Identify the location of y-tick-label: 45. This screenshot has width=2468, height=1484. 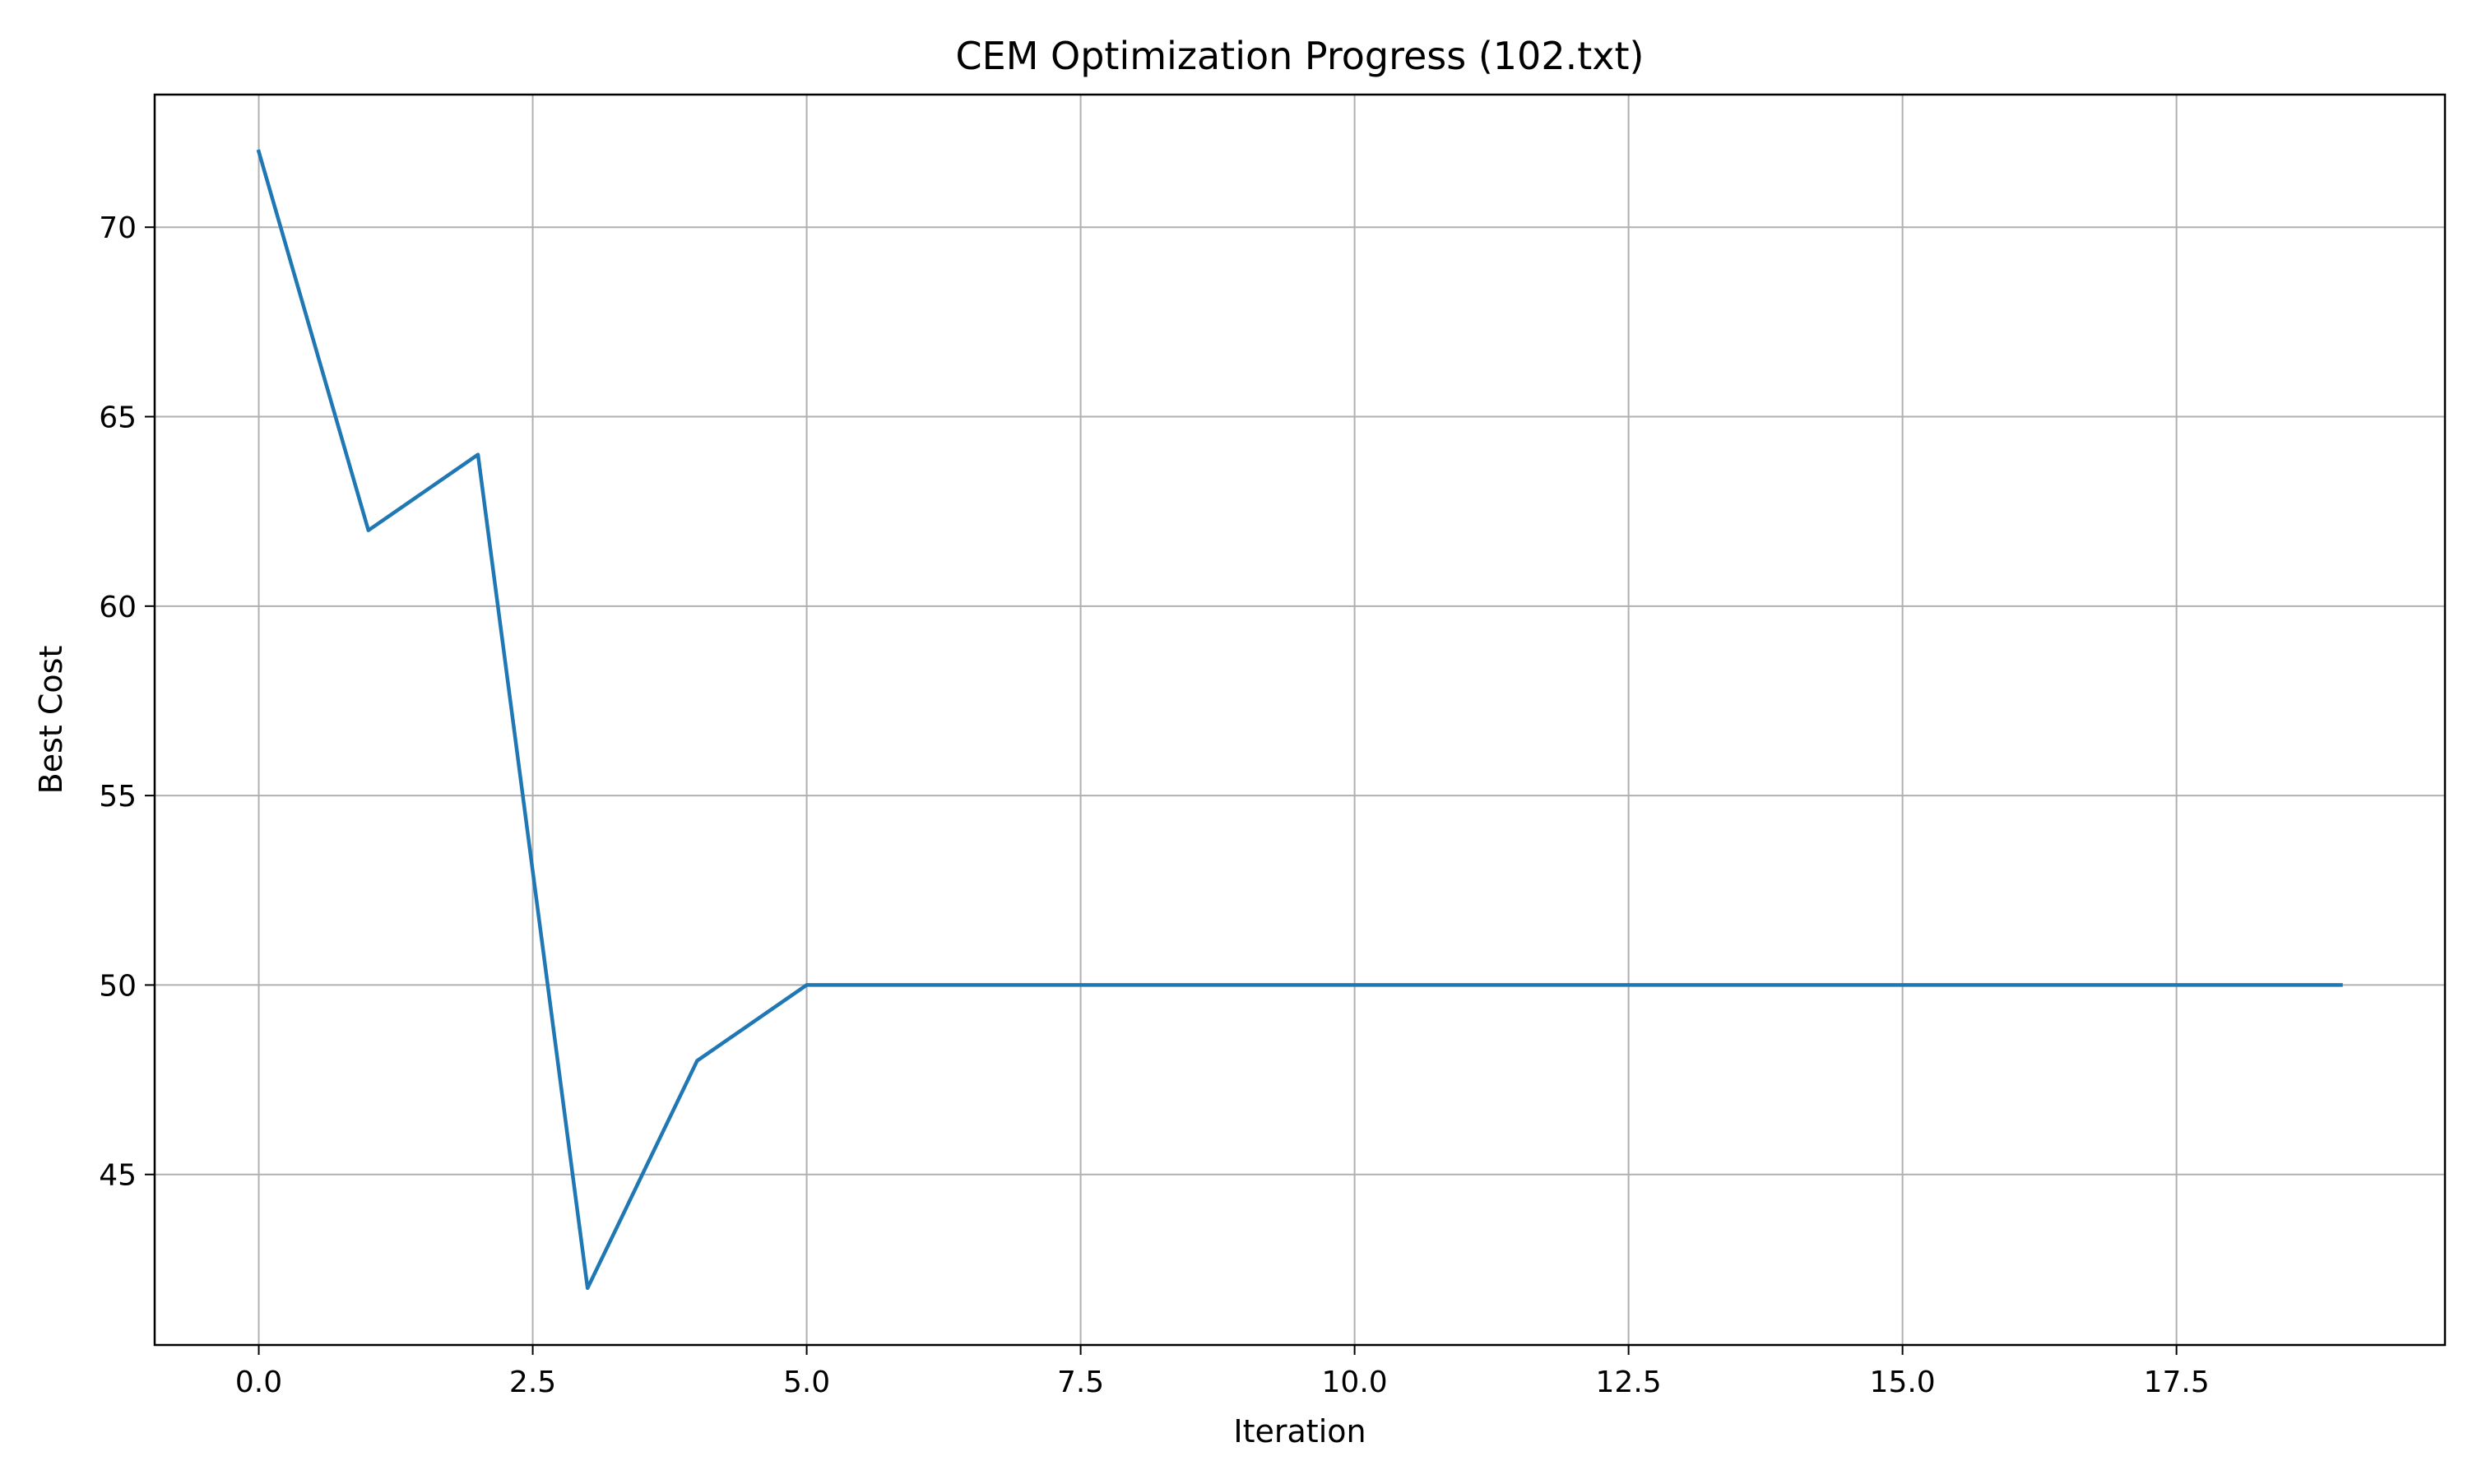
(118, 1176).